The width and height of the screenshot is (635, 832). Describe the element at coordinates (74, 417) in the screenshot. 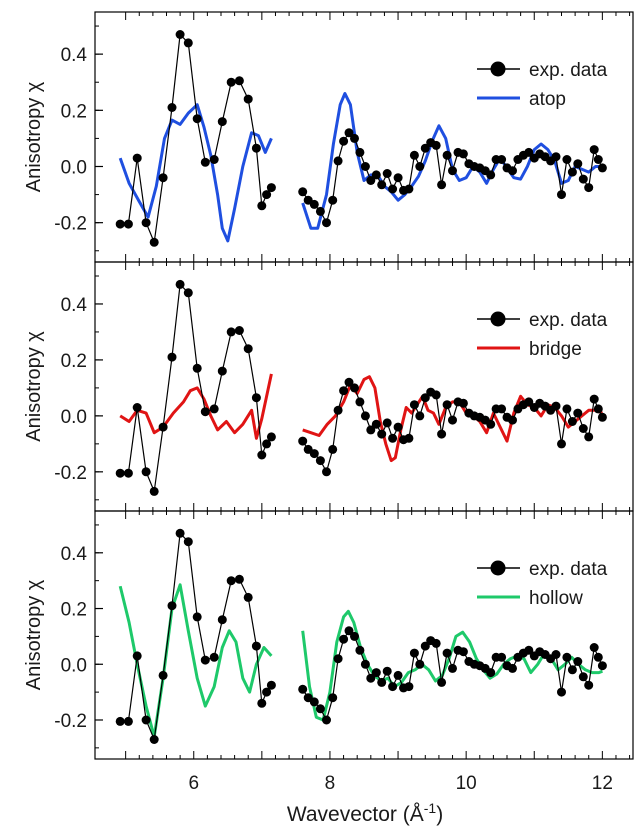

I see `y-tick-label-bridge: 0.0` at that location.